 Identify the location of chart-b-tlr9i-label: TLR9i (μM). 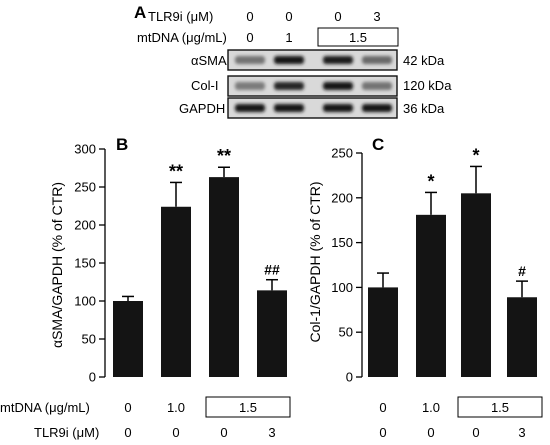
(66, 432).